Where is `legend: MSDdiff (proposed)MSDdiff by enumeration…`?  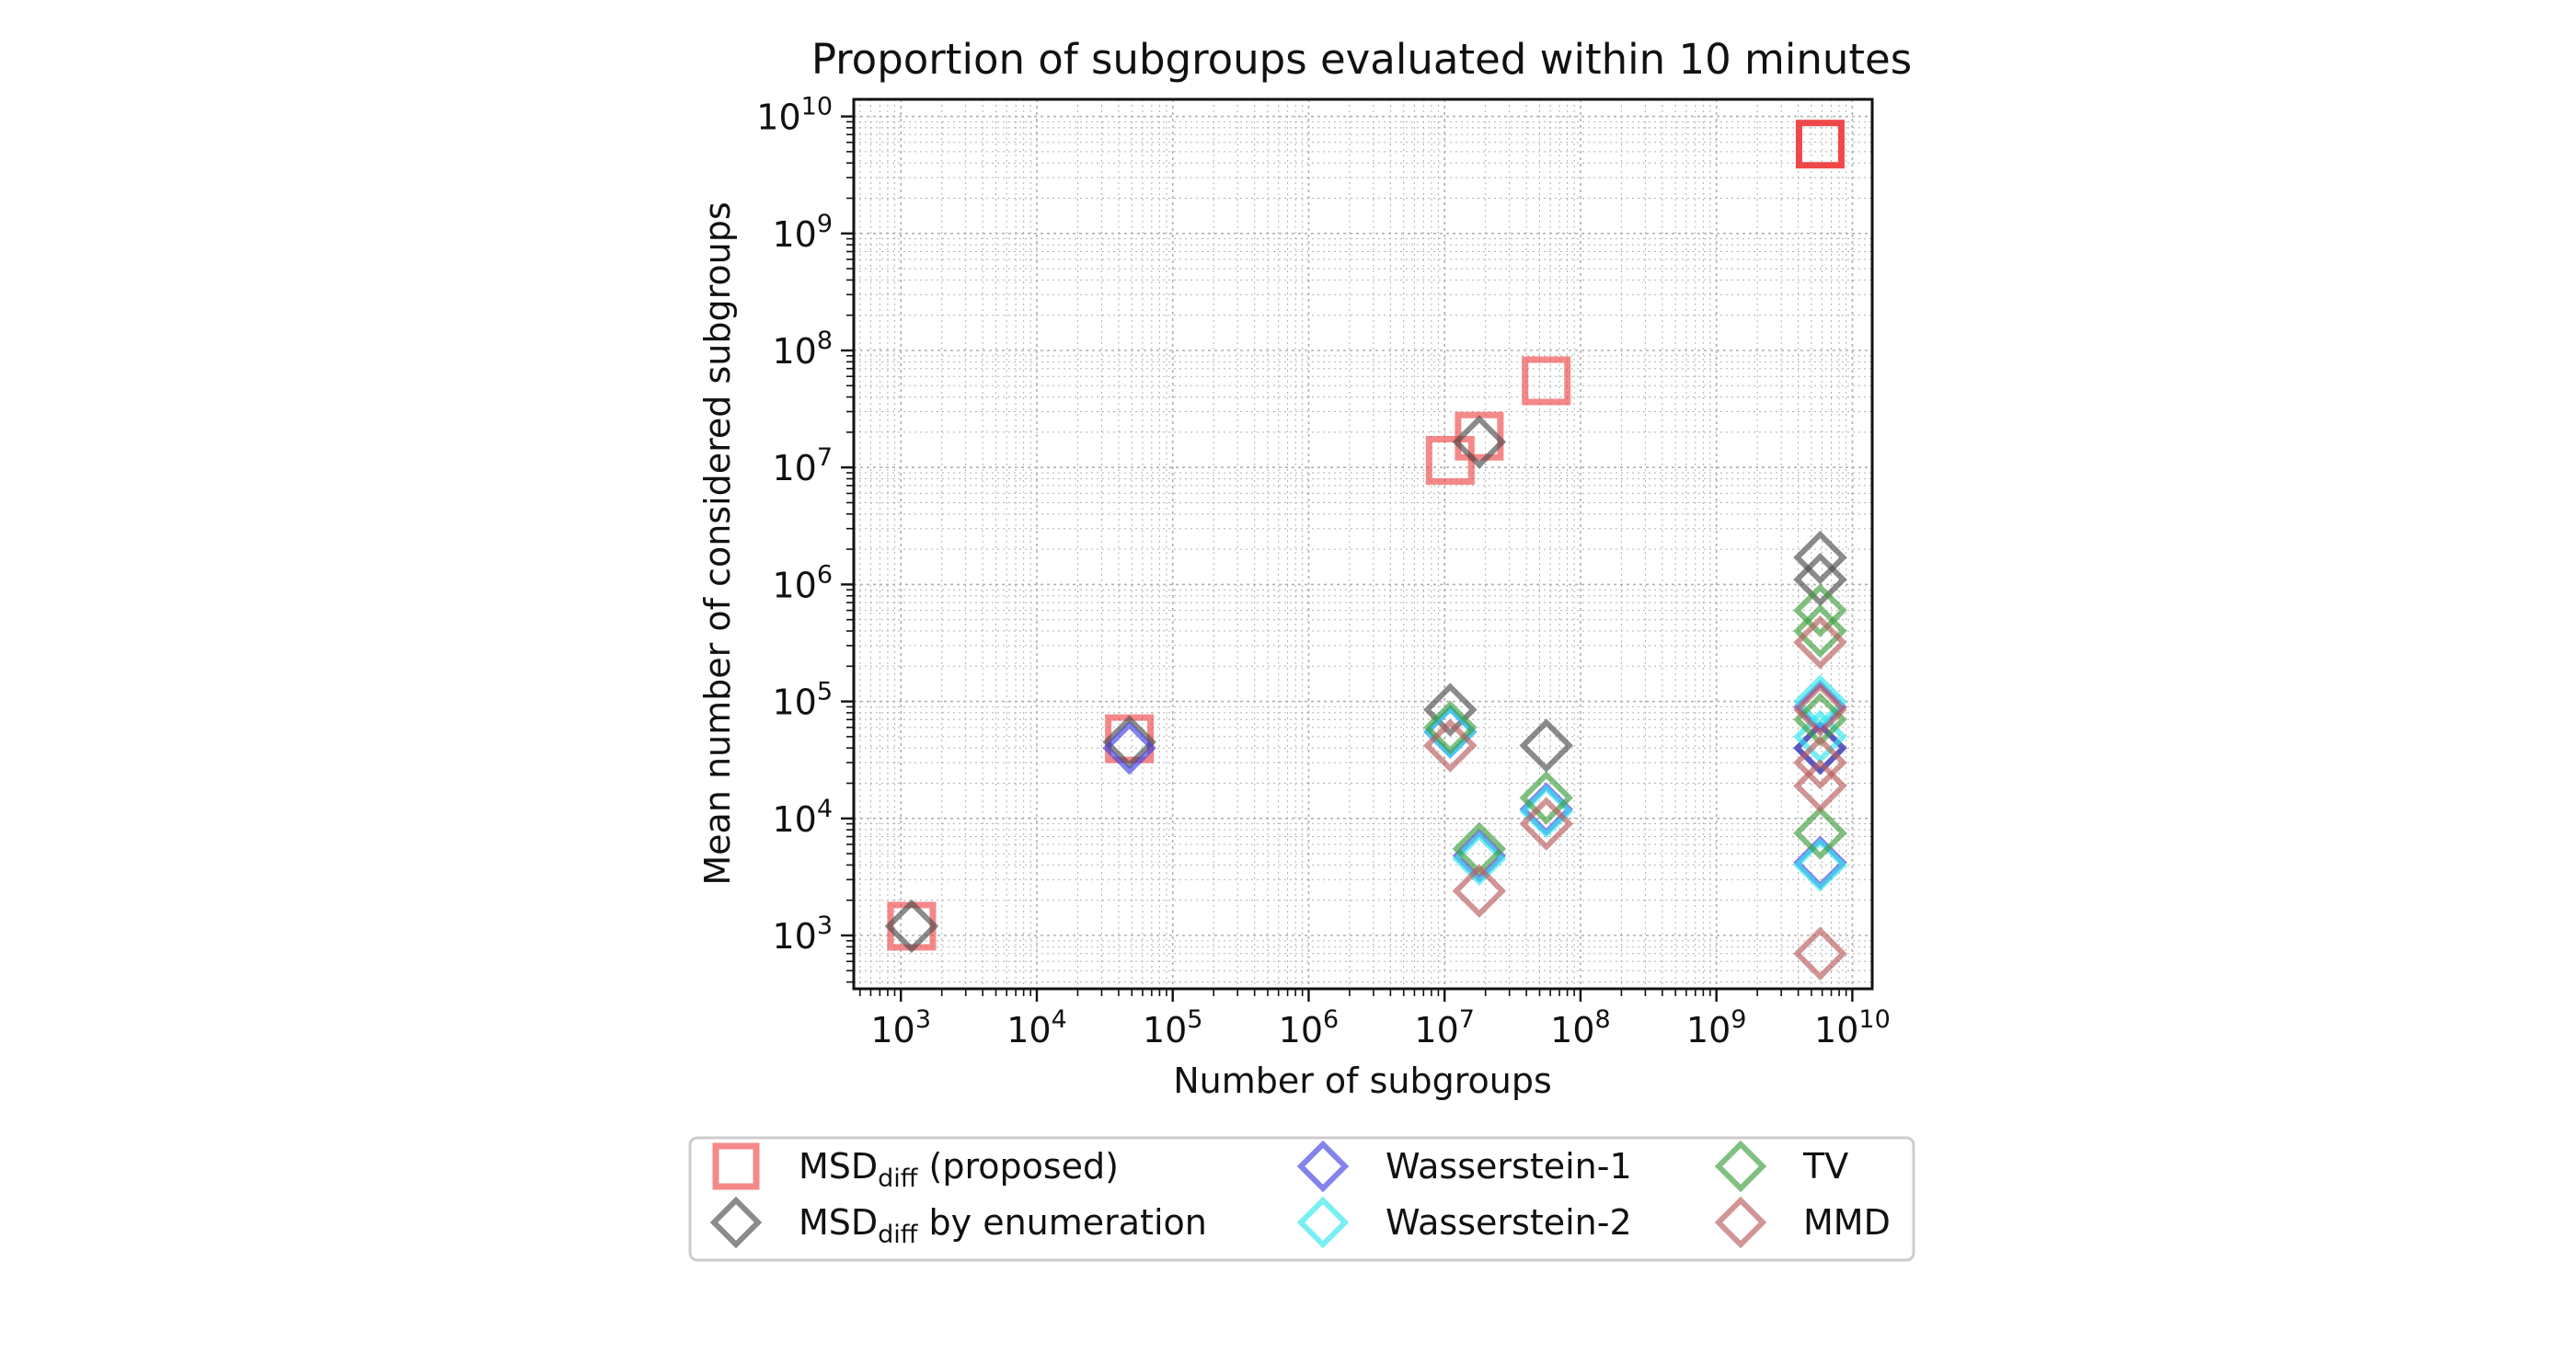
legend: MSDdiff (proposed)MSDdiff by enumeration… is located at coordinates (1301, 1199).